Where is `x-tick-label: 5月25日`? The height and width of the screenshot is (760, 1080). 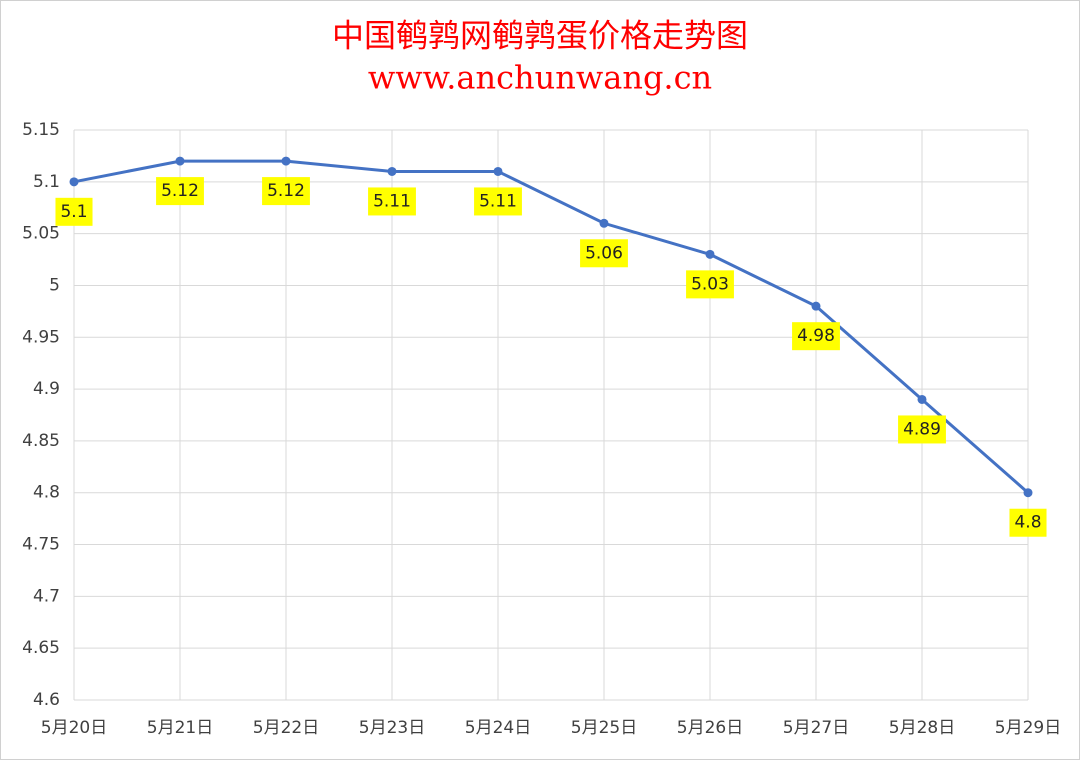 x-tick-label: 5月25日 is located at coordinates (604, 728).